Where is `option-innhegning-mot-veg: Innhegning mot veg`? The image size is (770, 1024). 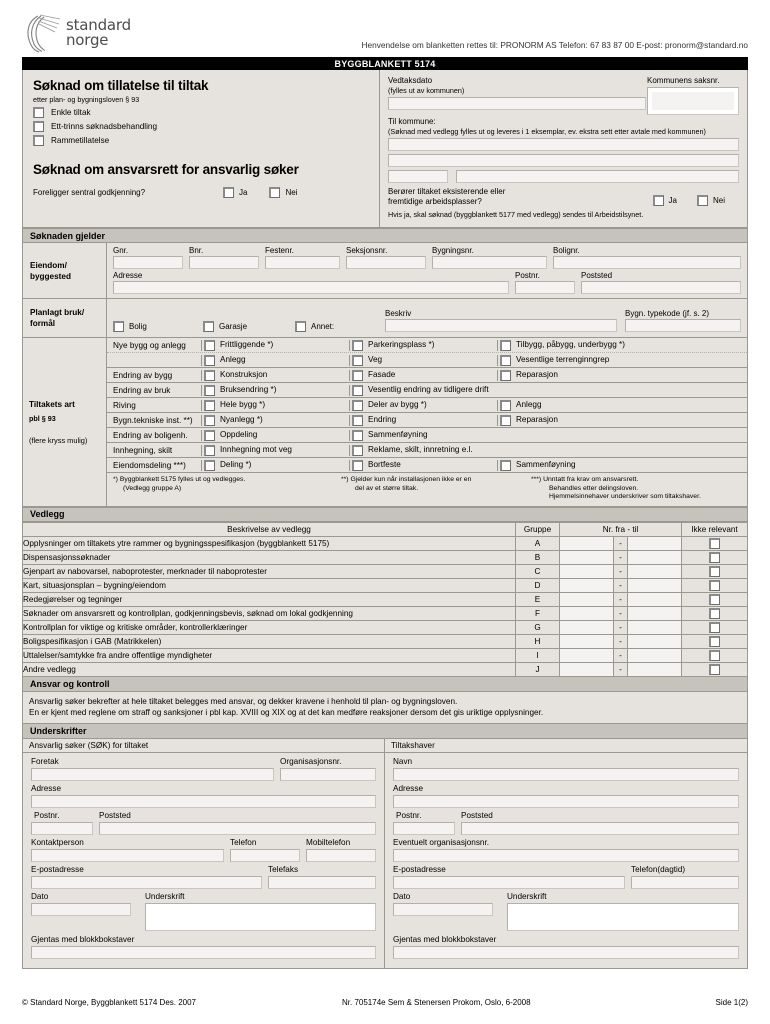
option-innhegning-mot-veg: Innhegning mot veg is located at coordinates (275, 450).